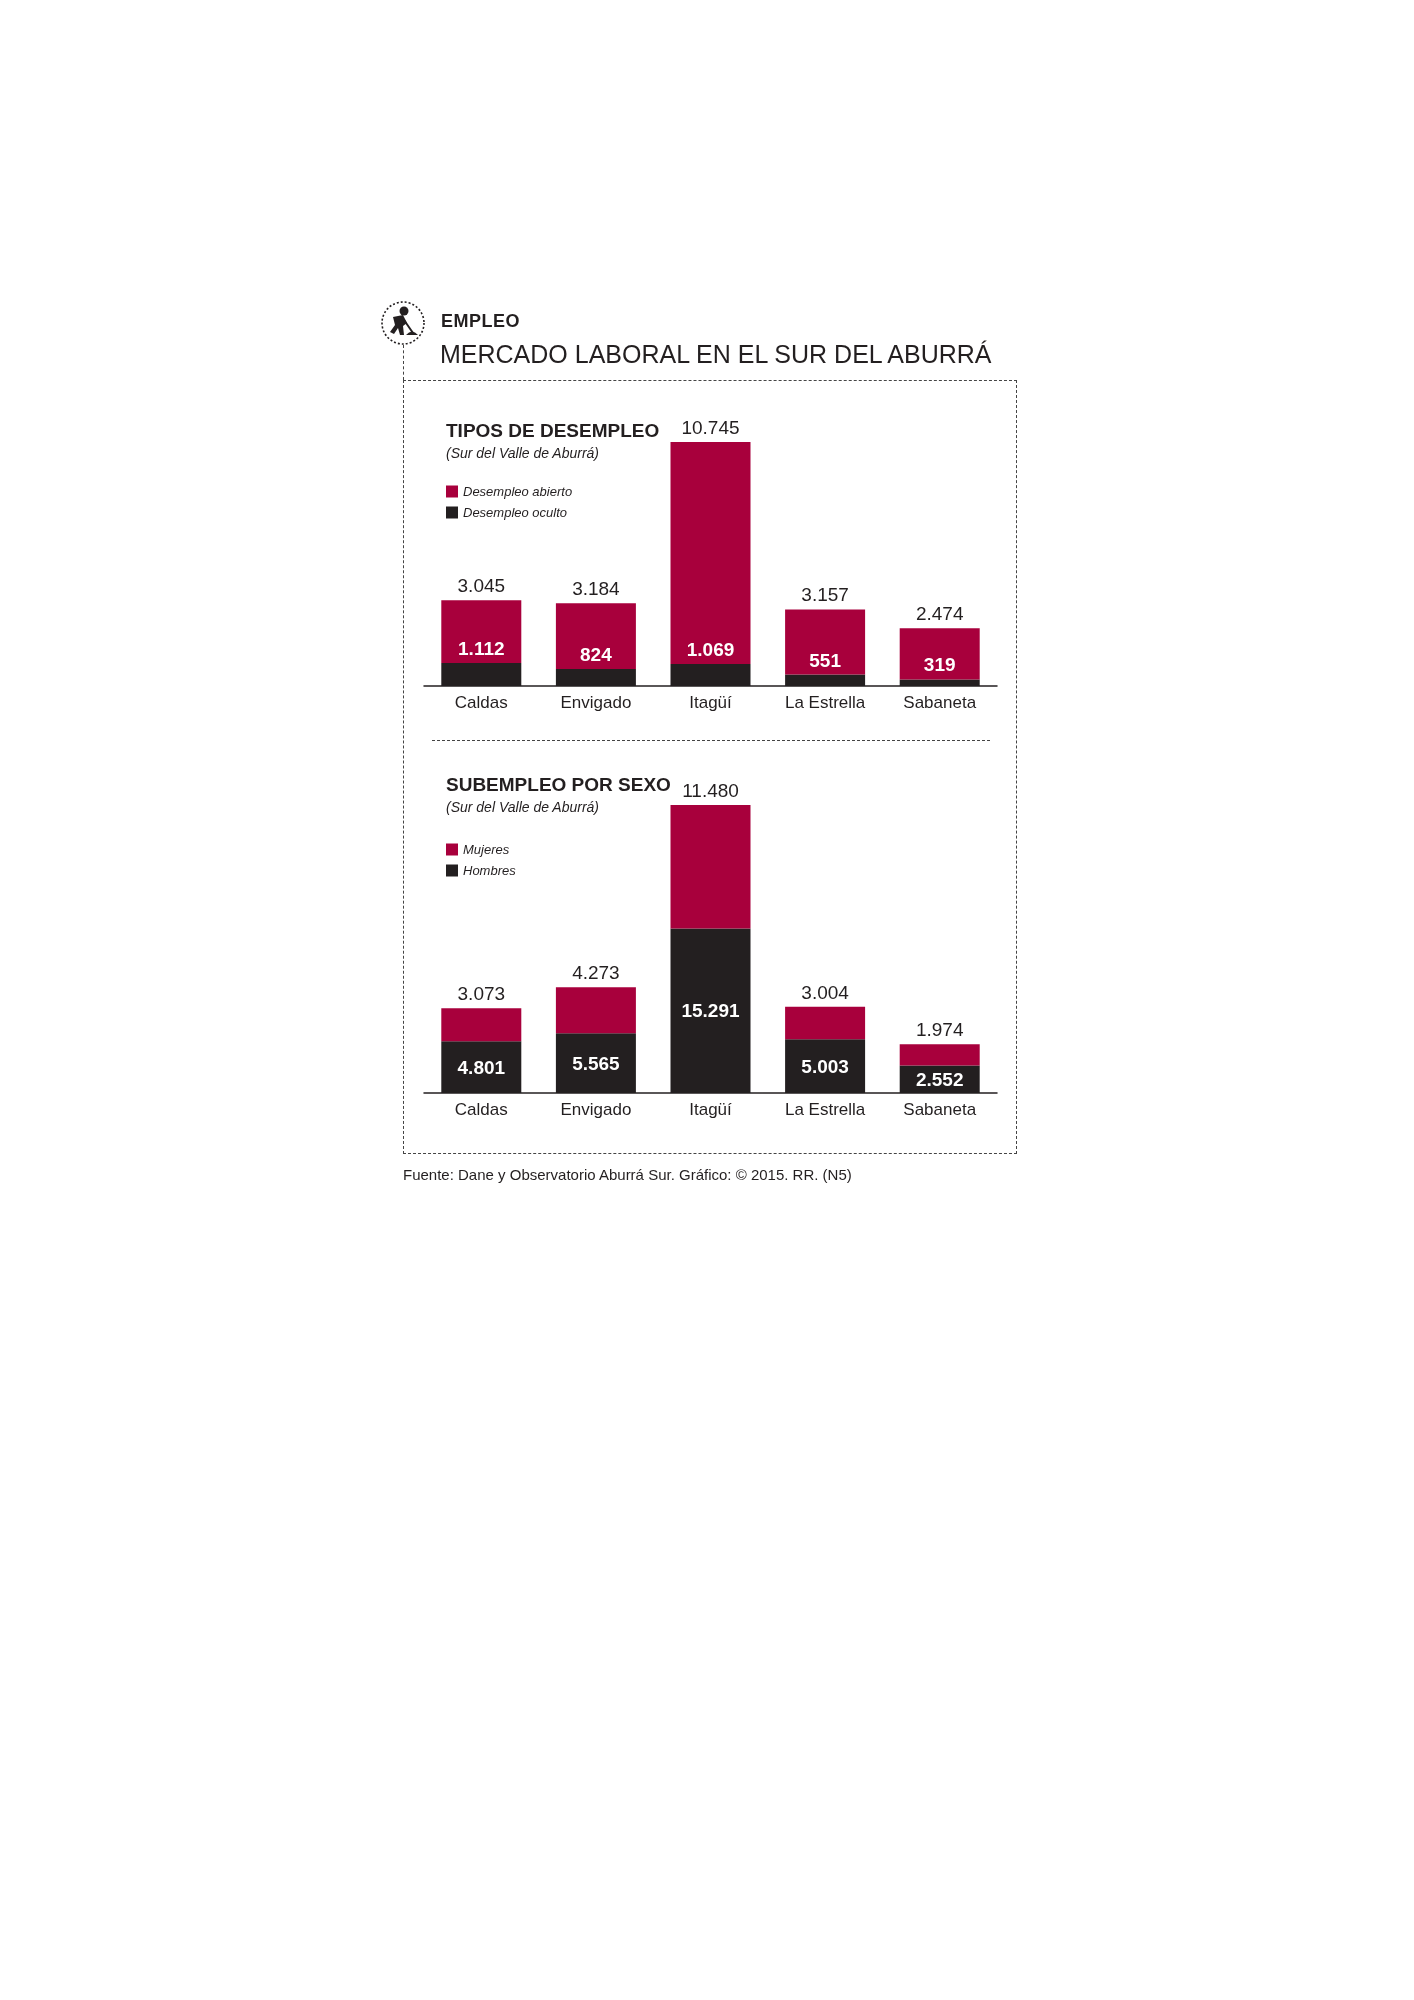 This screenshot has height=2000, width=1414. What do you see at coordinates (481, 586) in the screenshot?
I see `data-label: 3.045` at bounding box center [481, 586].